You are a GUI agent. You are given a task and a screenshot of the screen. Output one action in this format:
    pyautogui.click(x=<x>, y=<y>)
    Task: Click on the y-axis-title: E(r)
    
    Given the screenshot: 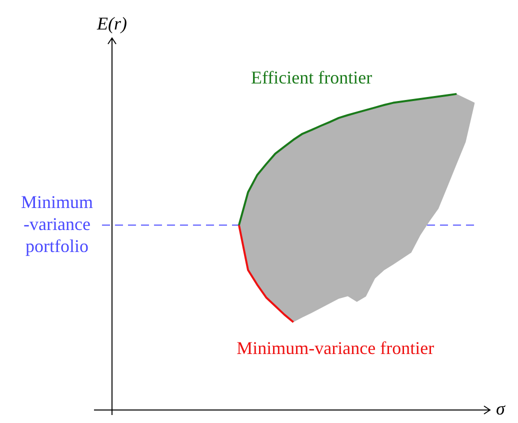 What is the action you would take?
    pyautogui.click(x=111, y=24)
    